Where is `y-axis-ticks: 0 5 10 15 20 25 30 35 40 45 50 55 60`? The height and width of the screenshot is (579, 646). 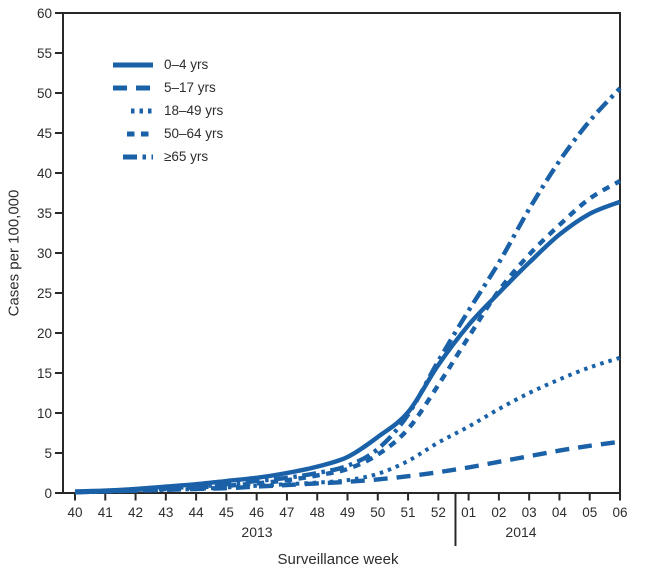
y-axis-ticks: 0 5 10 15 20 25 30 35 40 45 50 55 60 is located at coordinates (50, 253).